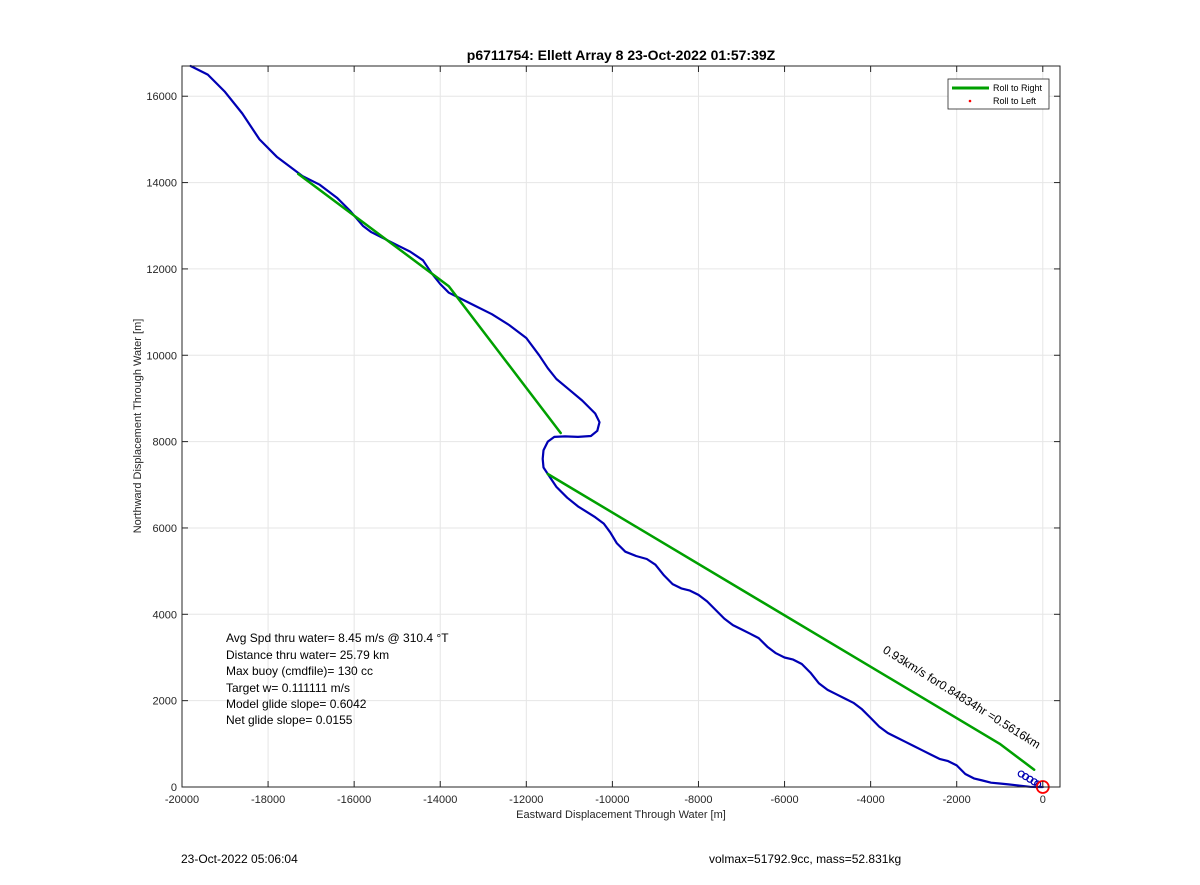 Image resolution: width=1200 pixels, height=885 pixels. I want to click on x-tick-label: -16000, so click(354, 800).